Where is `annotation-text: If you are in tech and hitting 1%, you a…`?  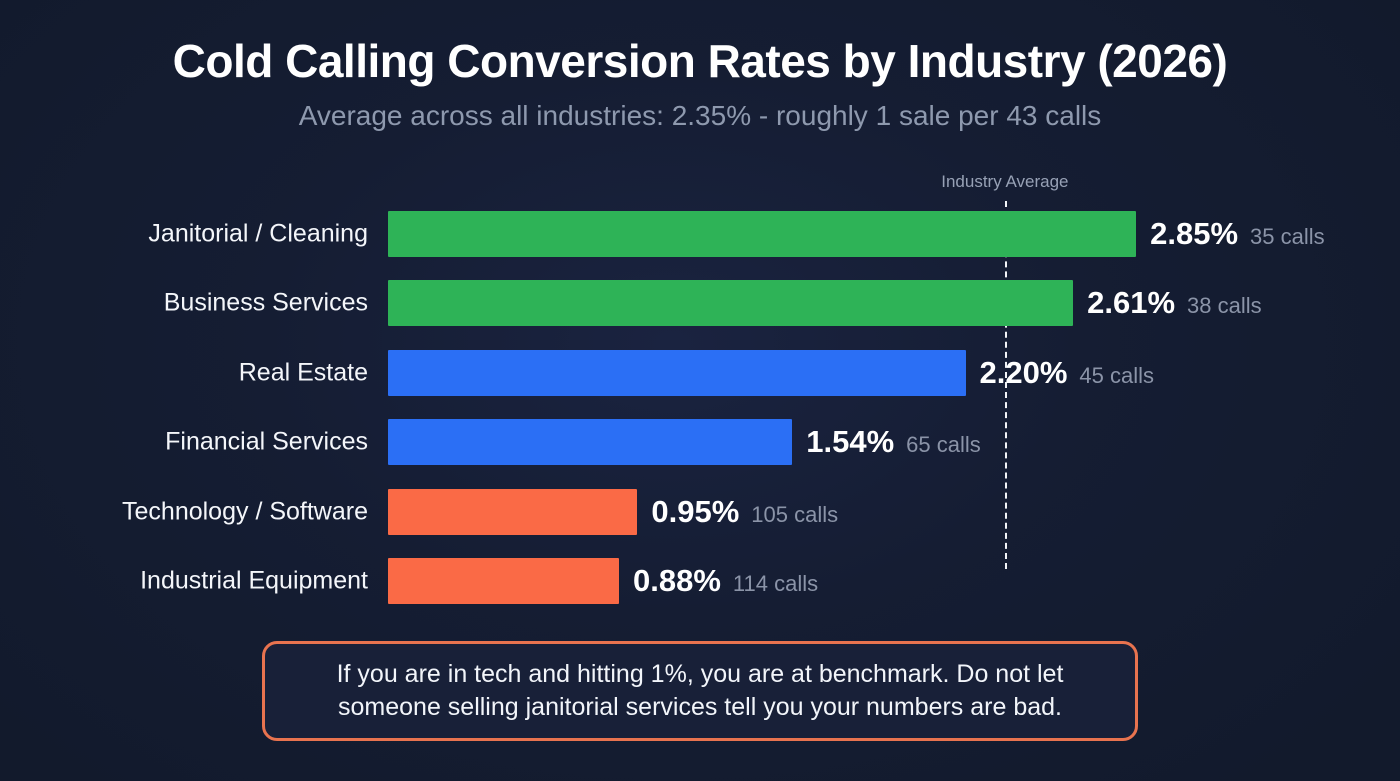
annotation-text: If you are in tech and hitting 1%, you a… is located at coordinates (700, 690).